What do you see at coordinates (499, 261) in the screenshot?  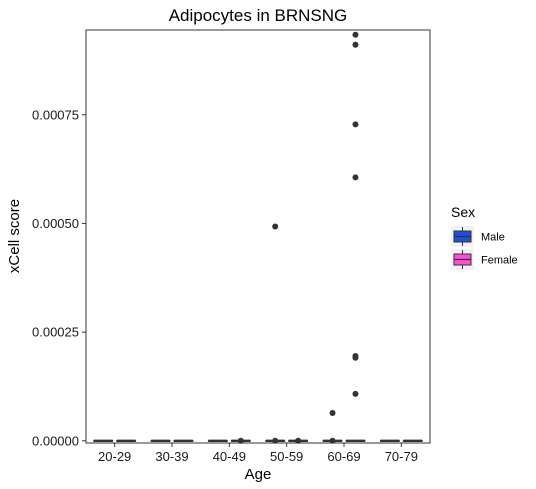 I see `legend-label-female: Female` at bounding box center [499, 261].